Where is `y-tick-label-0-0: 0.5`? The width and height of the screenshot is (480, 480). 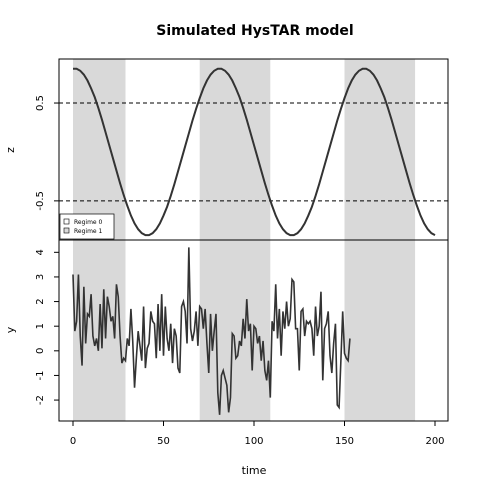 y-tick-label-0-0: 0.5 is located at coordinates (40, 103).